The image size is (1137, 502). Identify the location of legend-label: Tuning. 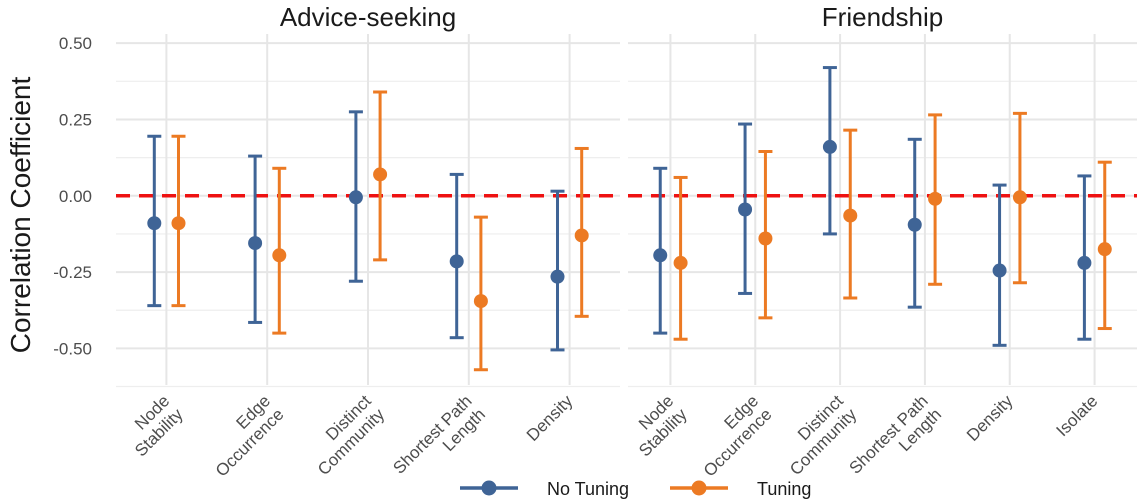
(784, 489).